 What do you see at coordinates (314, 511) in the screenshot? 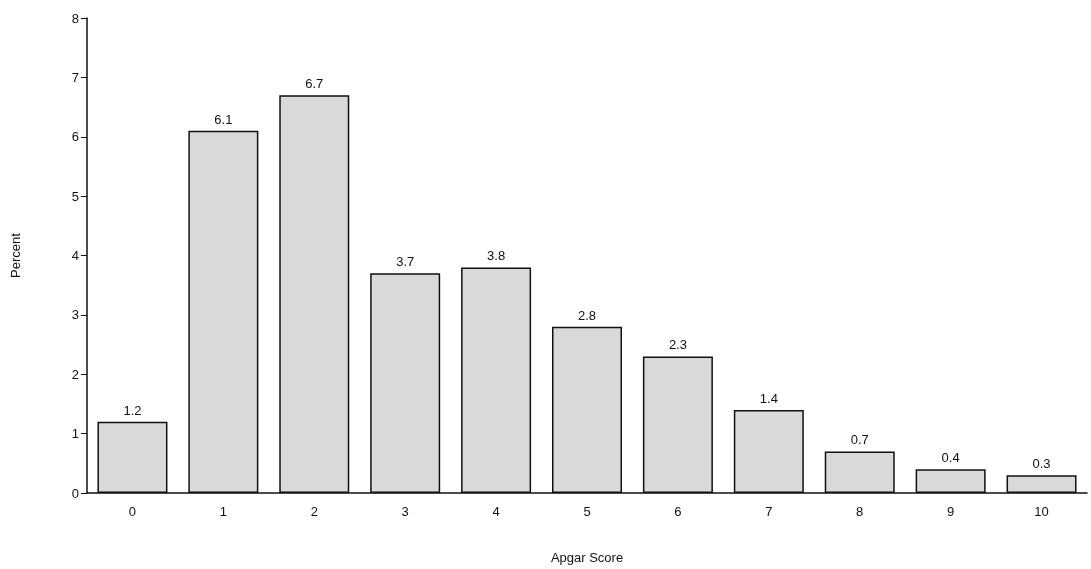
I see `x-tick-label: 2` at bounding box center [314, 511].